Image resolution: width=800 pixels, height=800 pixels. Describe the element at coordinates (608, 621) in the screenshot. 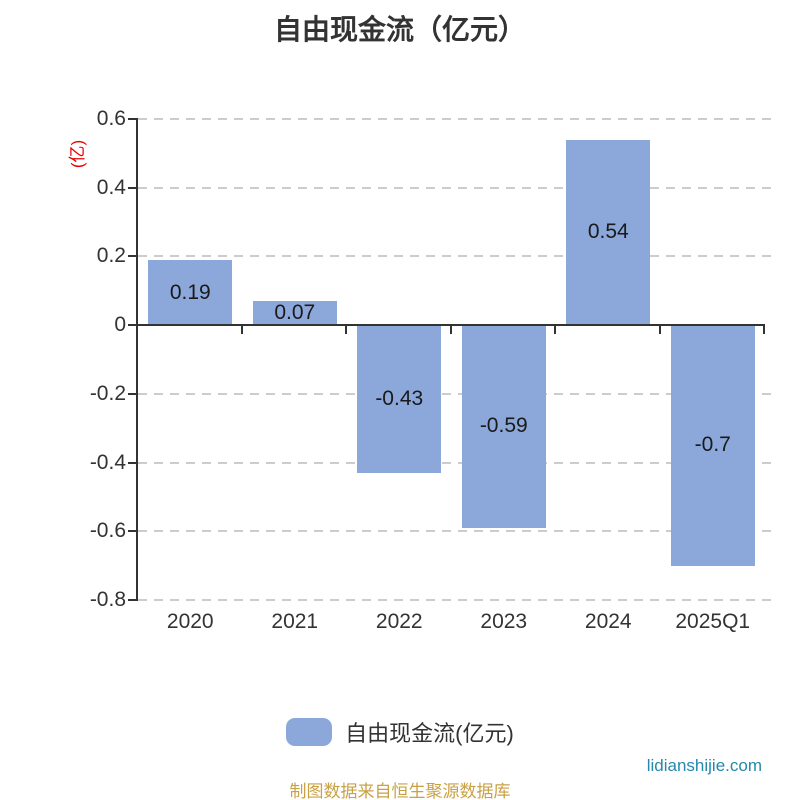

I see `x-tick-label: 2024` at that location.